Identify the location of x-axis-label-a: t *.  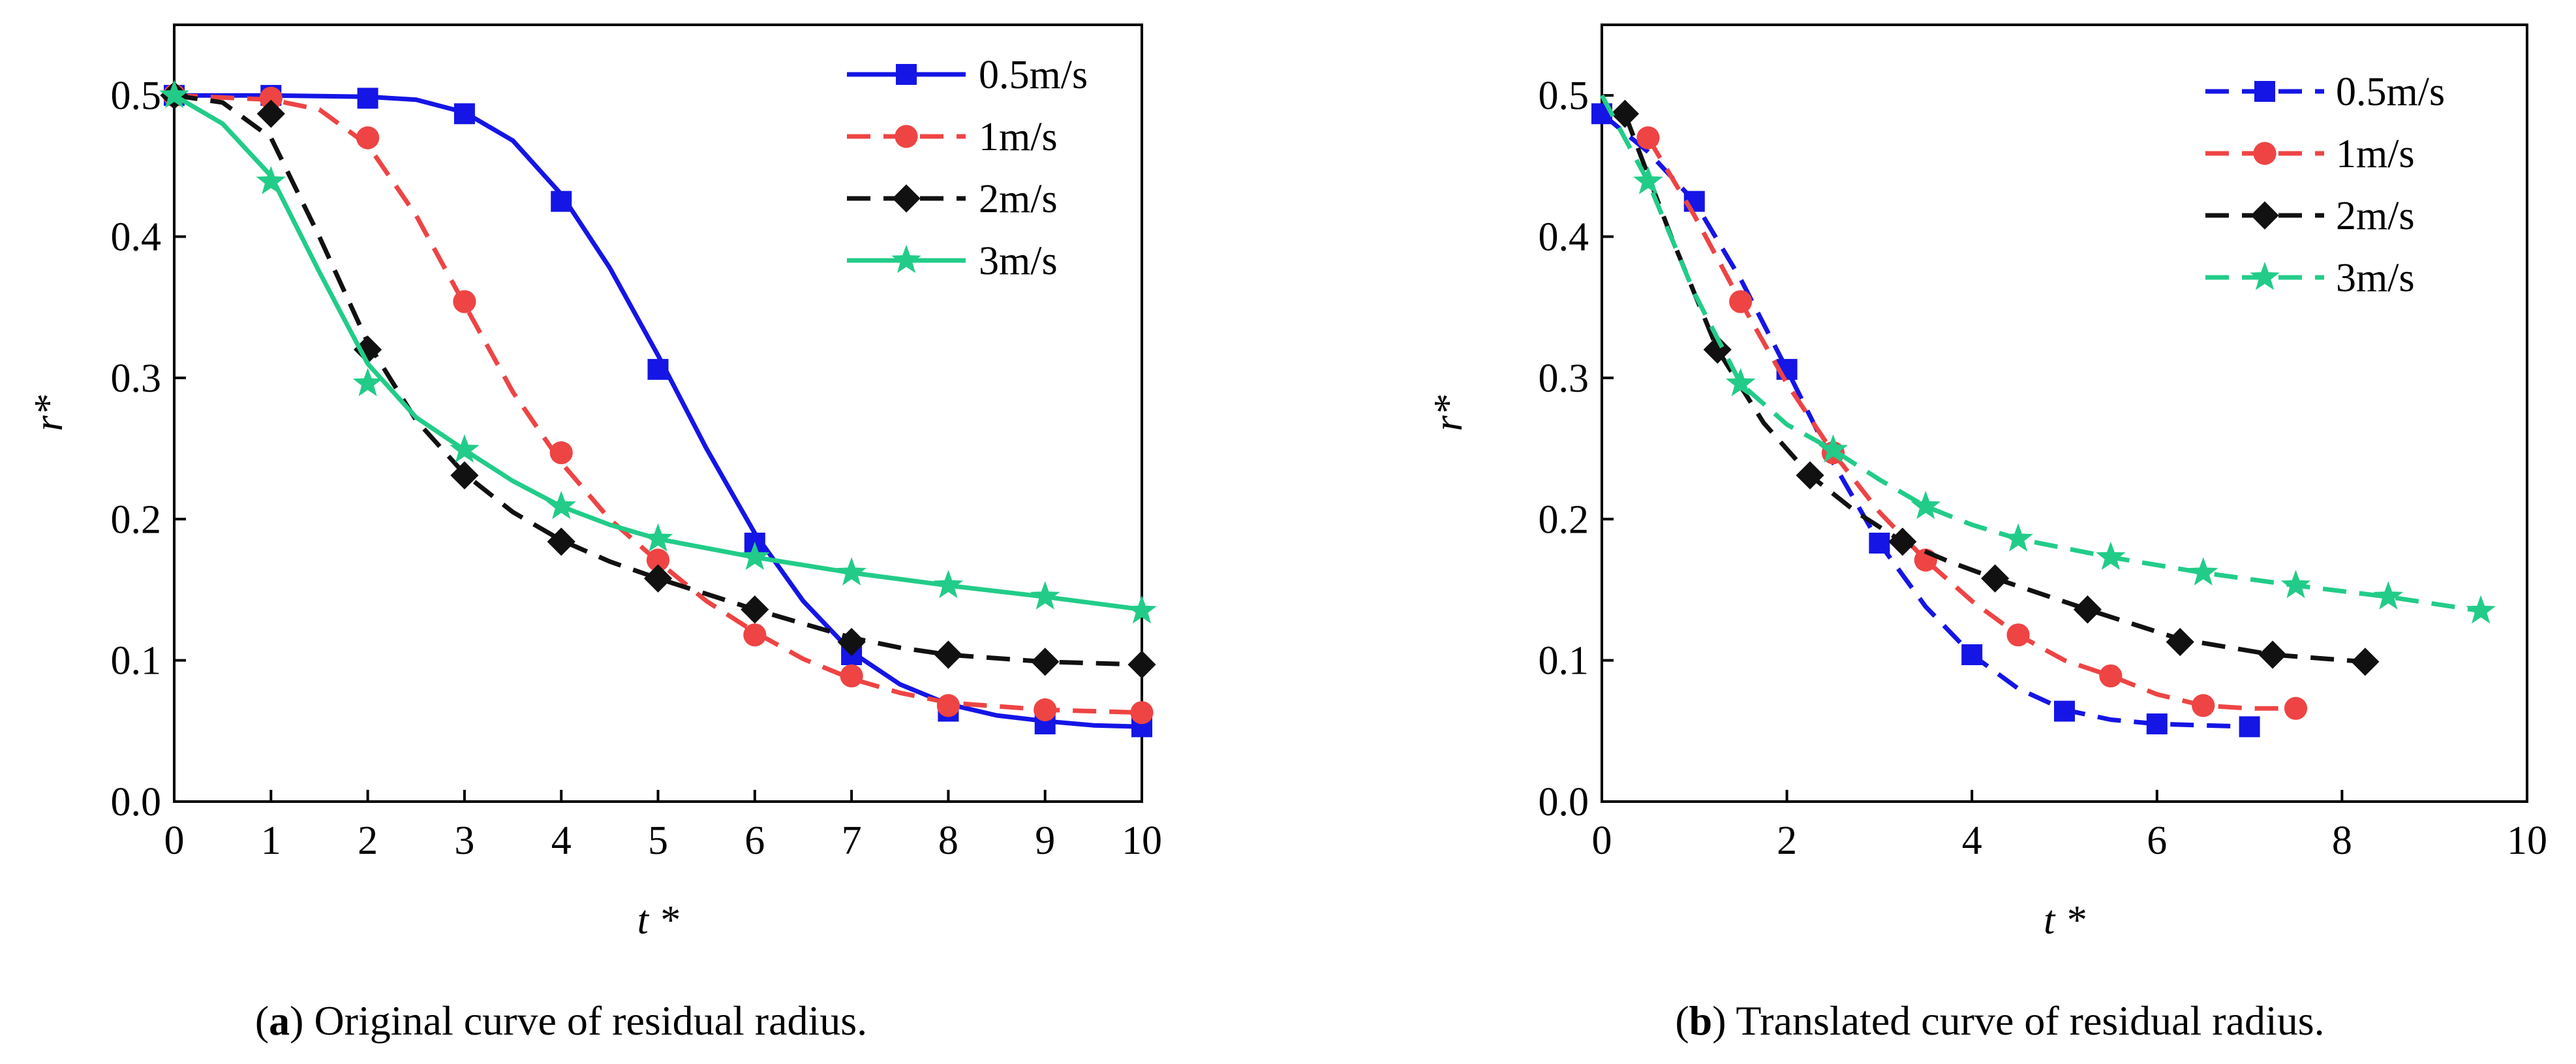
(658, 920).